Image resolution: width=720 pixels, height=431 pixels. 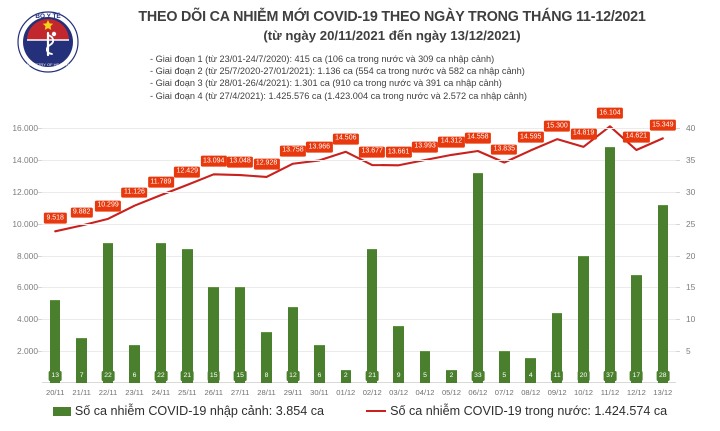 What do you see at coordinates (214, 375) in the screenshot?
I see `bar-value-label: 15` at bounding box center [214, 375].